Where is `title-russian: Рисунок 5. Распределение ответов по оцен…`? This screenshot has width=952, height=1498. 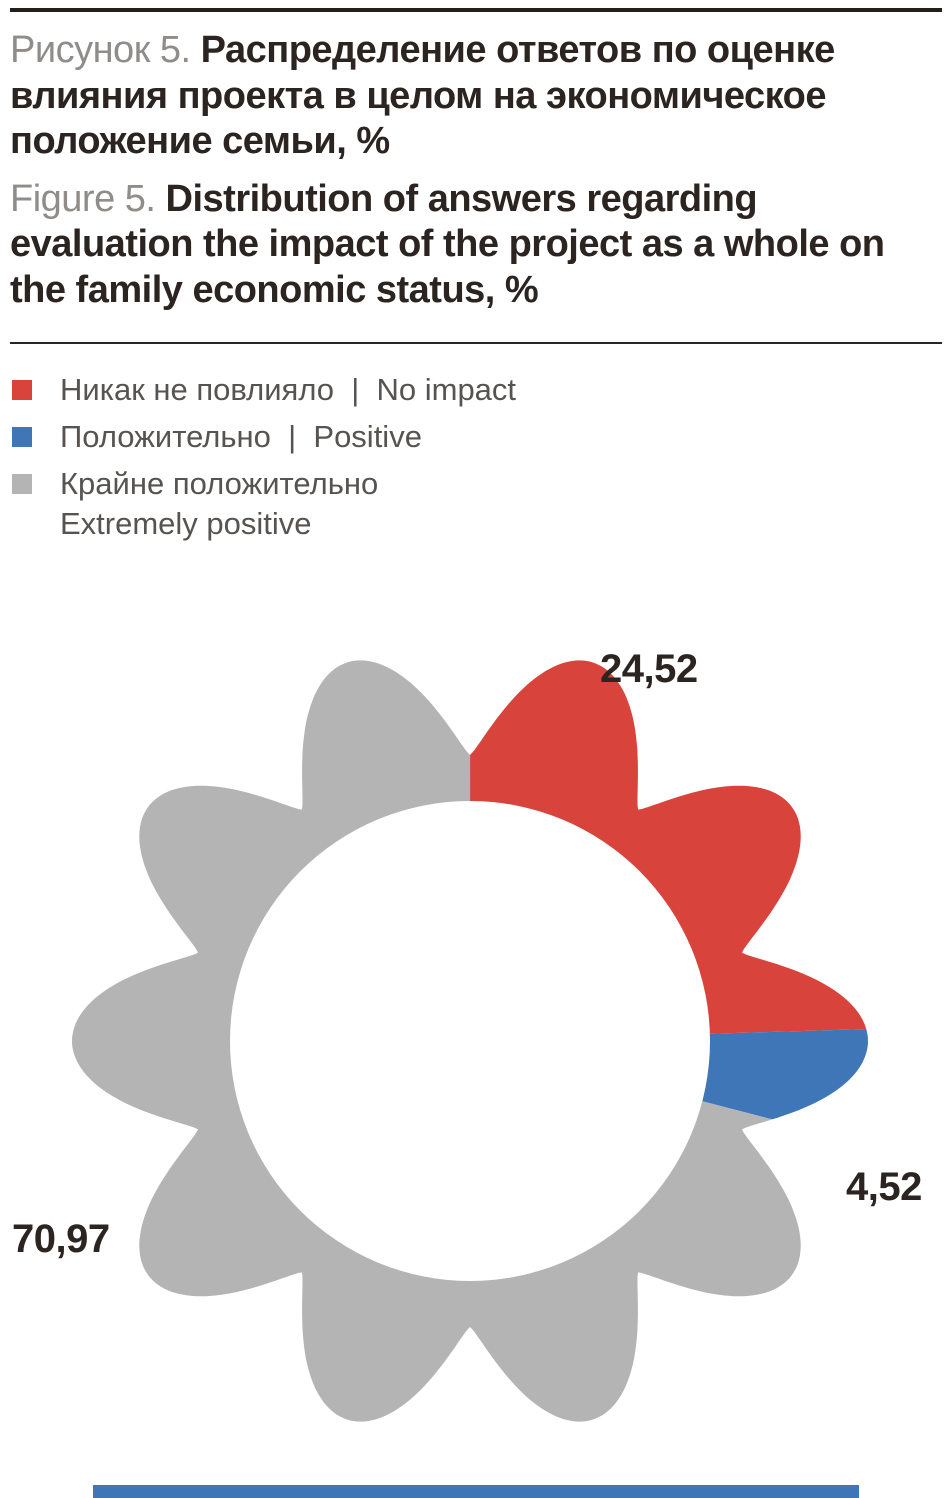
title-russian: Рисунок 5. Распределение ответов по оцен… is located at coordinates (475, 96).